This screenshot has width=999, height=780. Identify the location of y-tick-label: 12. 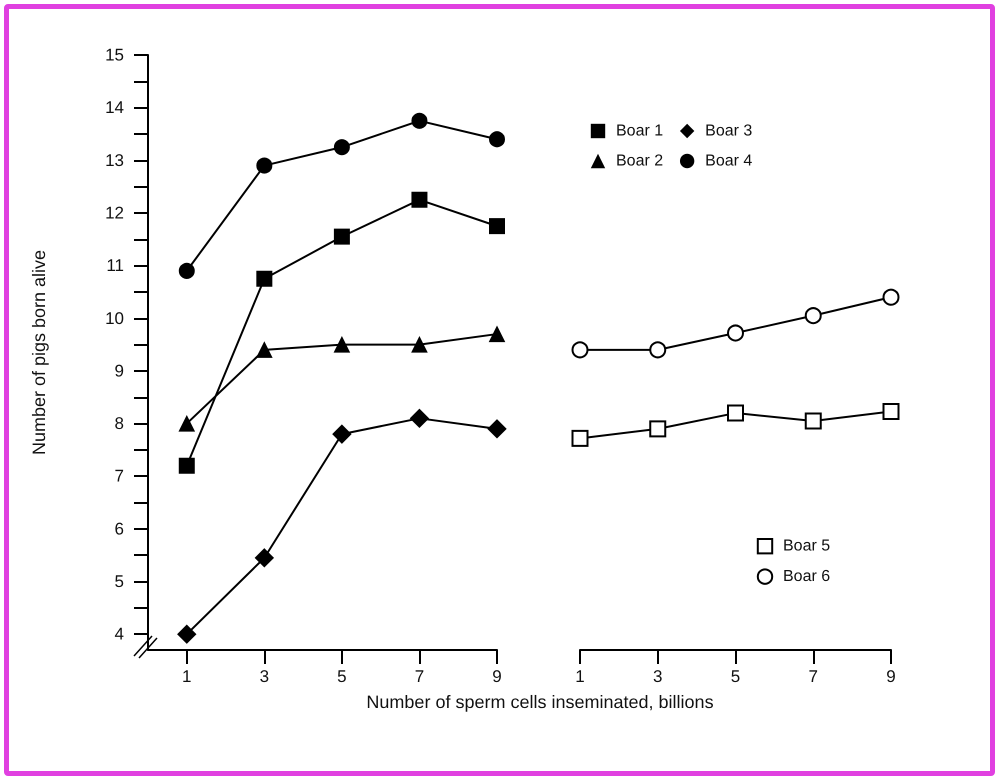
(114, 212).